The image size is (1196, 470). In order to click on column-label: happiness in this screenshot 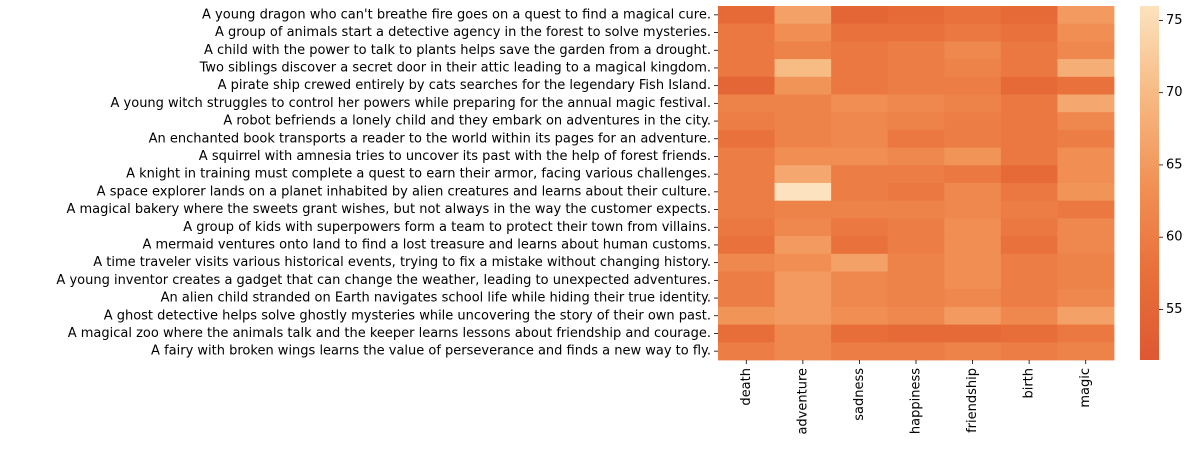, I will do `click(916, 401)`.